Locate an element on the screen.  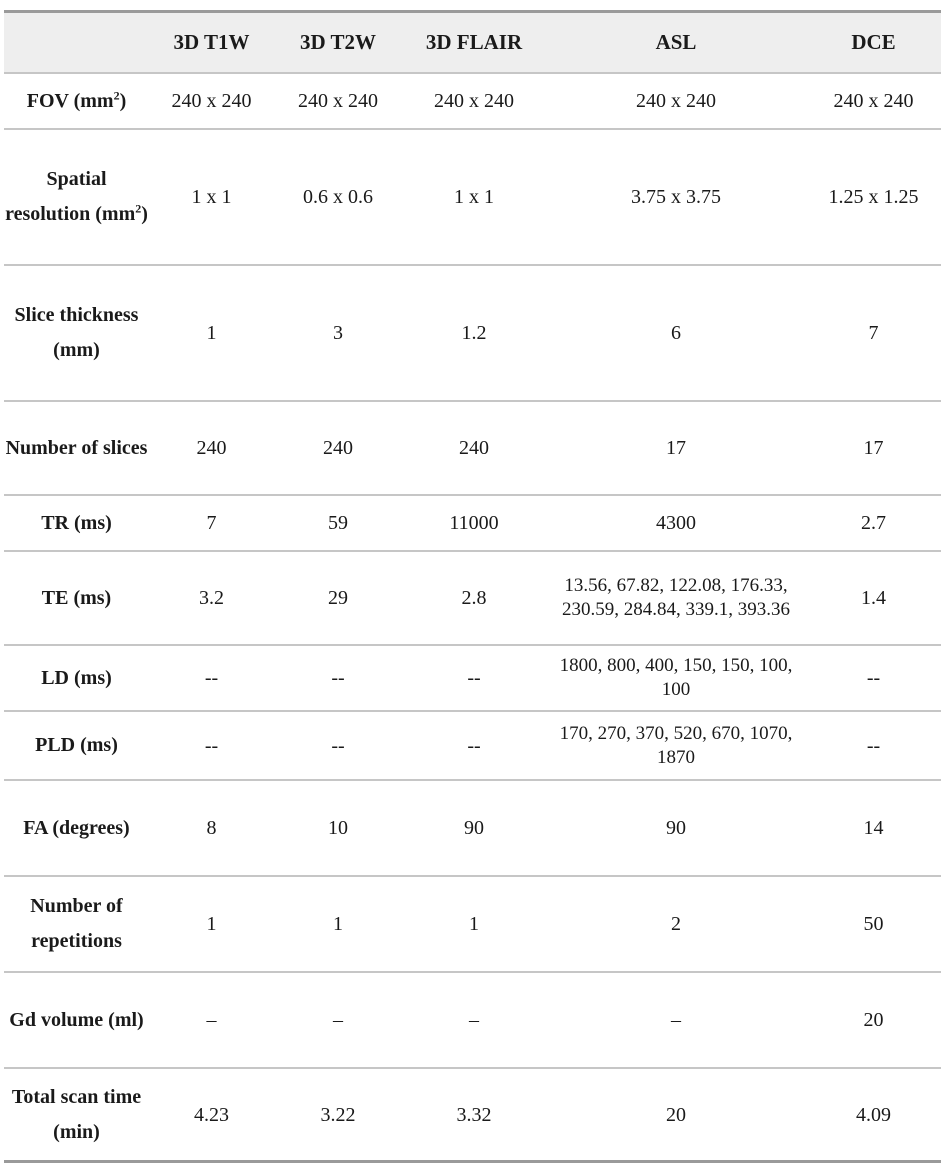
table-cell: 2.8 is located at coordinates (474, 598).